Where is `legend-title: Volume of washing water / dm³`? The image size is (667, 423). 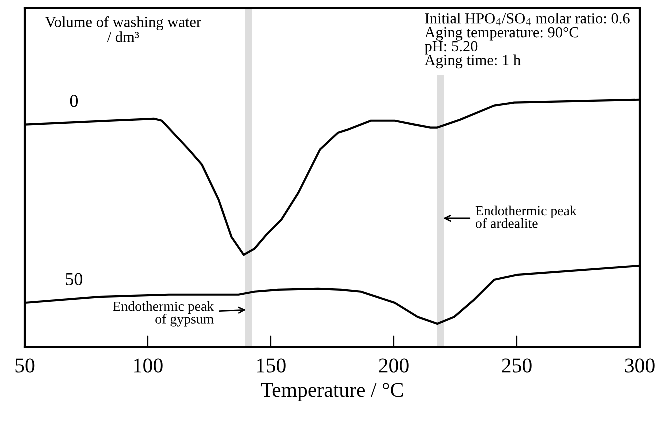 legend-title: Volume of washing water / dm³ is located at coordinates (123, 29).